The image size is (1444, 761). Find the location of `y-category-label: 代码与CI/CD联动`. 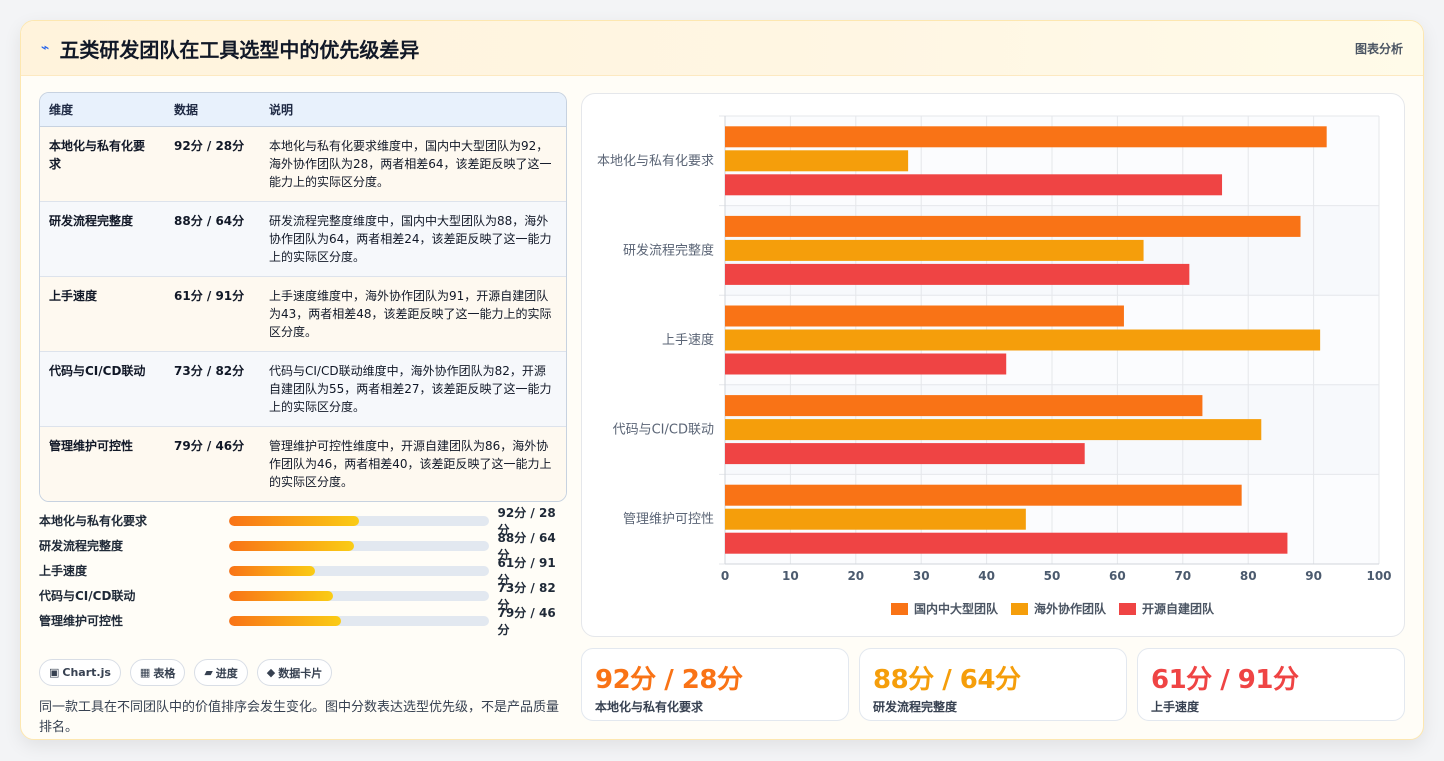

y-category-label: 代码与CI/CD联动 is located at coordinates (663, 430).